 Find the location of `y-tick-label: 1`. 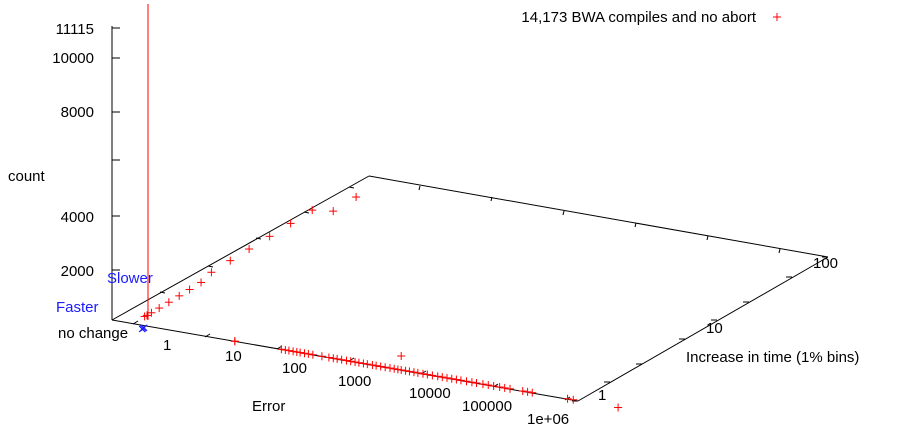

y-tick-label: 1 is located at coordinates (602, 395).